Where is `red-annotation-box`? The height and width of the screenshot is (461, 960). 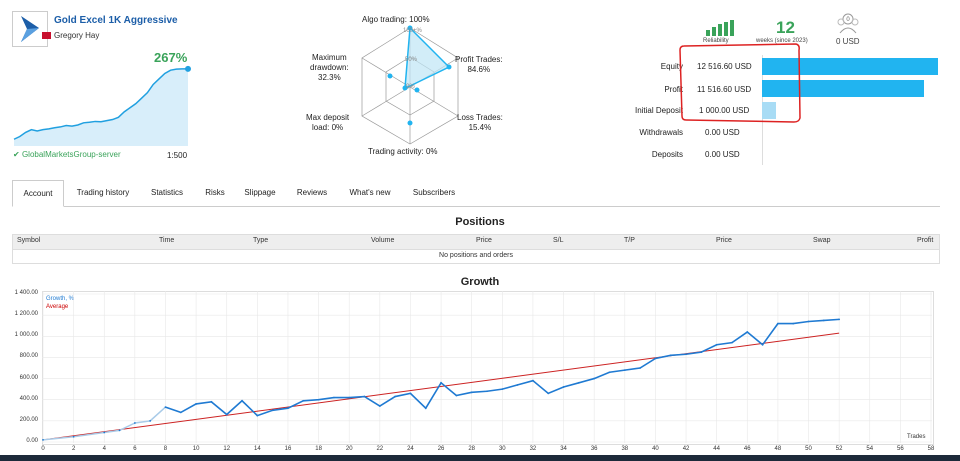 red-annotation-box is located at coordinates (740, 83).